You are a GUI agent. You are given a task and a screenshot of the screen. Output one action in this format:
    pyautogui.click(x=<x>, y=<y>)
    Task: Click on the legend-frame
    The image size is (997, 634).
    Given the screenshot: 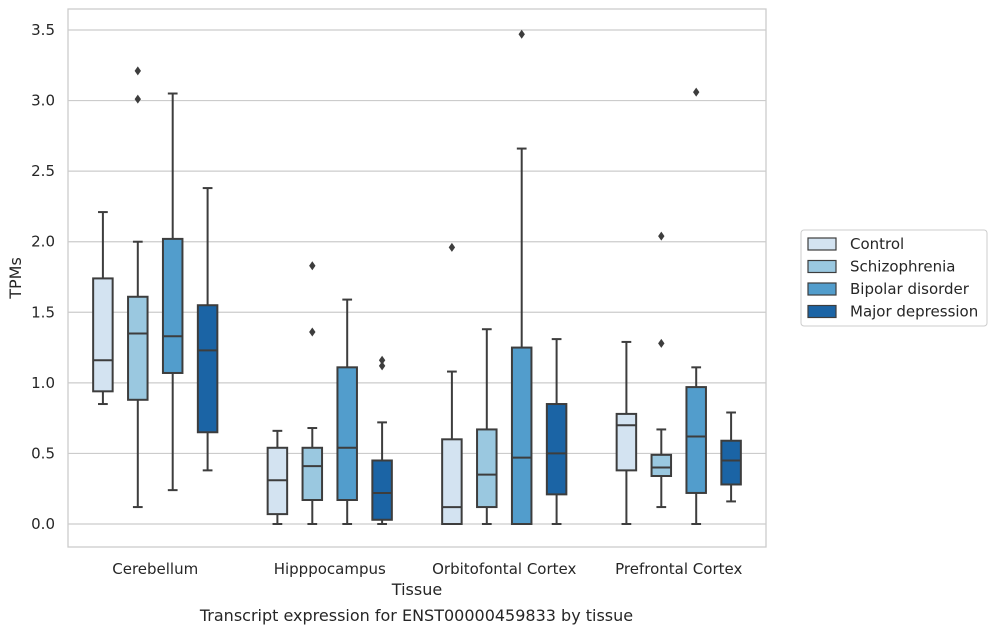 What is the action you would take?
    pyautogui.click(x=894, y=278)
    